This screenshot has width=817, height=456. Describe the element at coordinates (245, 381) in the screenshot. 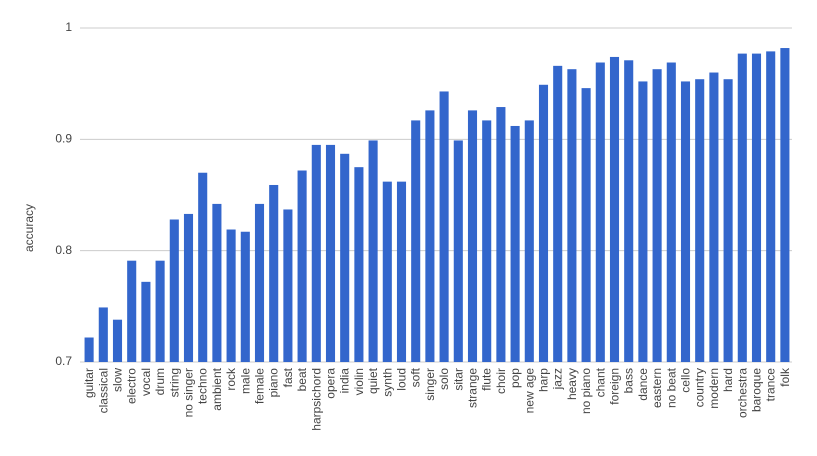

I see `x-tick-label: male` at that location.